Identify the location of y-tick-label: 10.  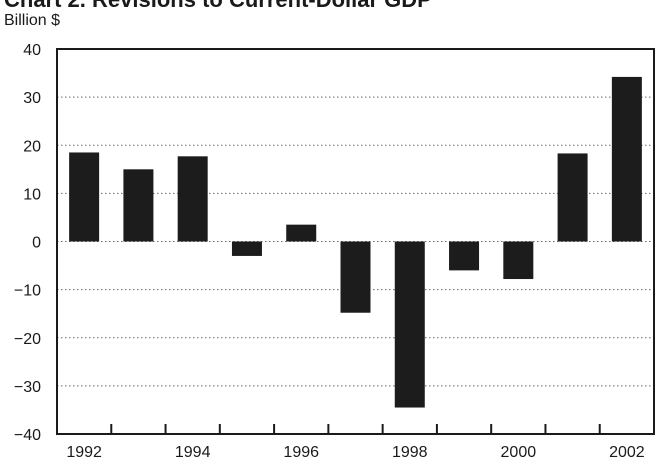
(32, 194).